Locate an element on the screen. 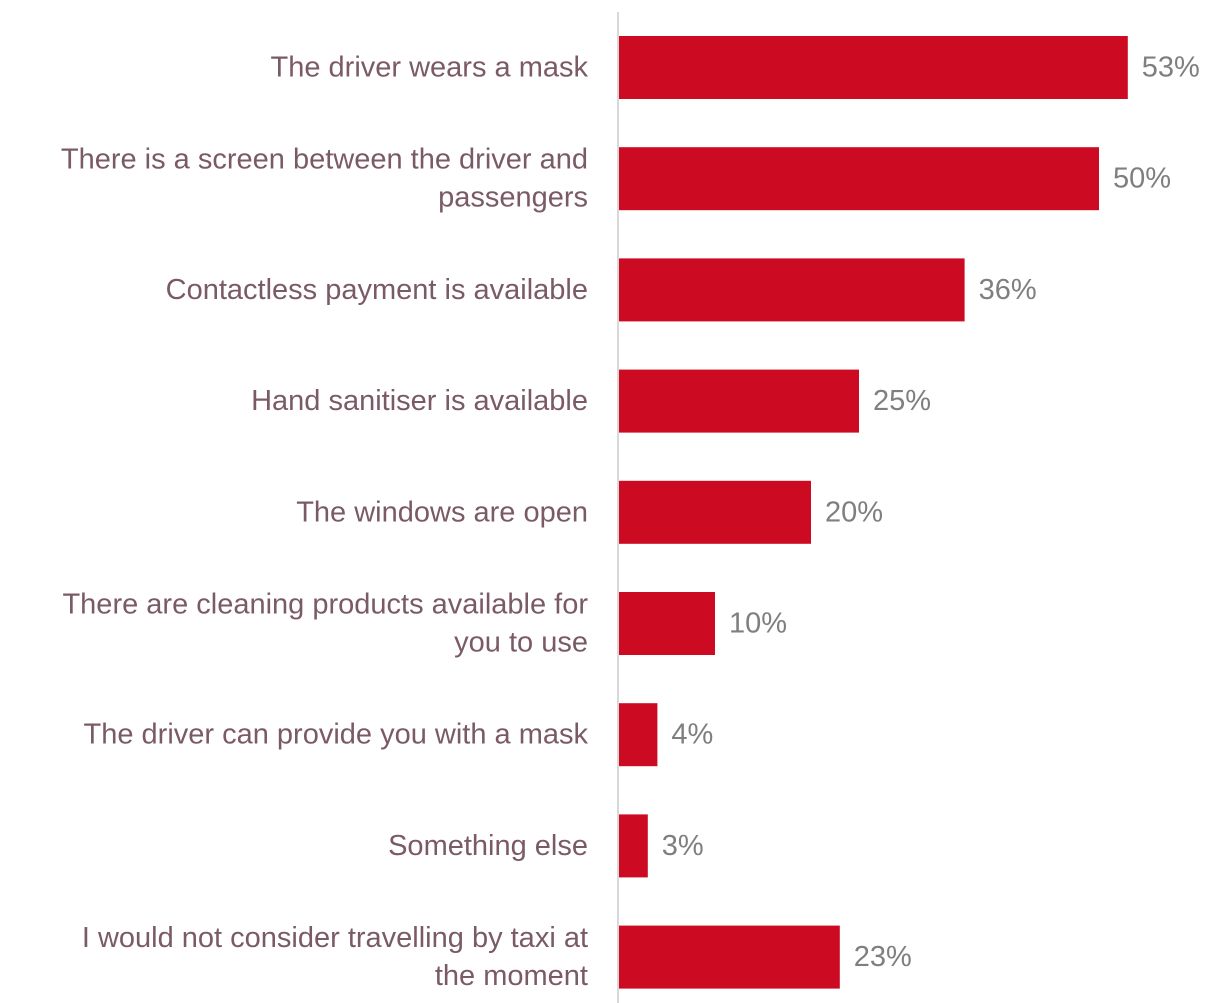 Image resolution: width=1218 pixels, height=1003 pixels. category-label: The windows are open is located at coordinates (442, 512).